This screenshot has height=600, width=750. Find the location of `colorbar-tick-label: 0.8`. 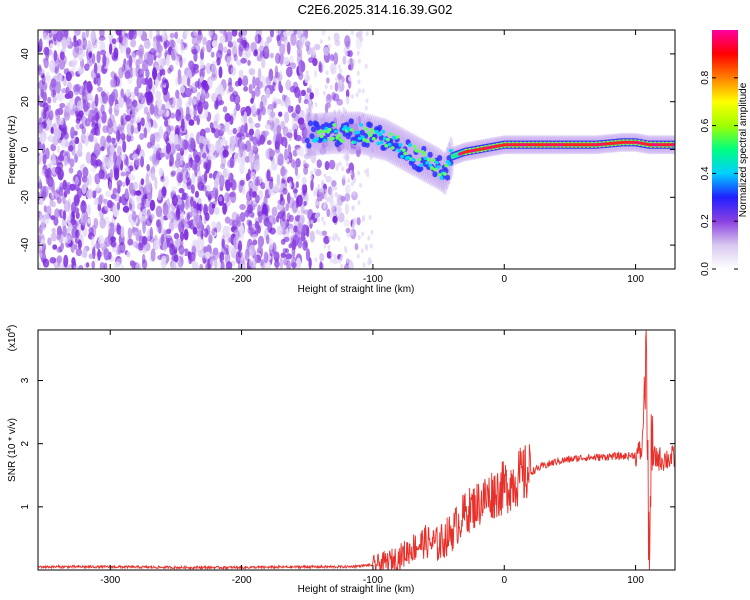

colorbar-tick-label: 0.8 is located at coordinates (705, 77).